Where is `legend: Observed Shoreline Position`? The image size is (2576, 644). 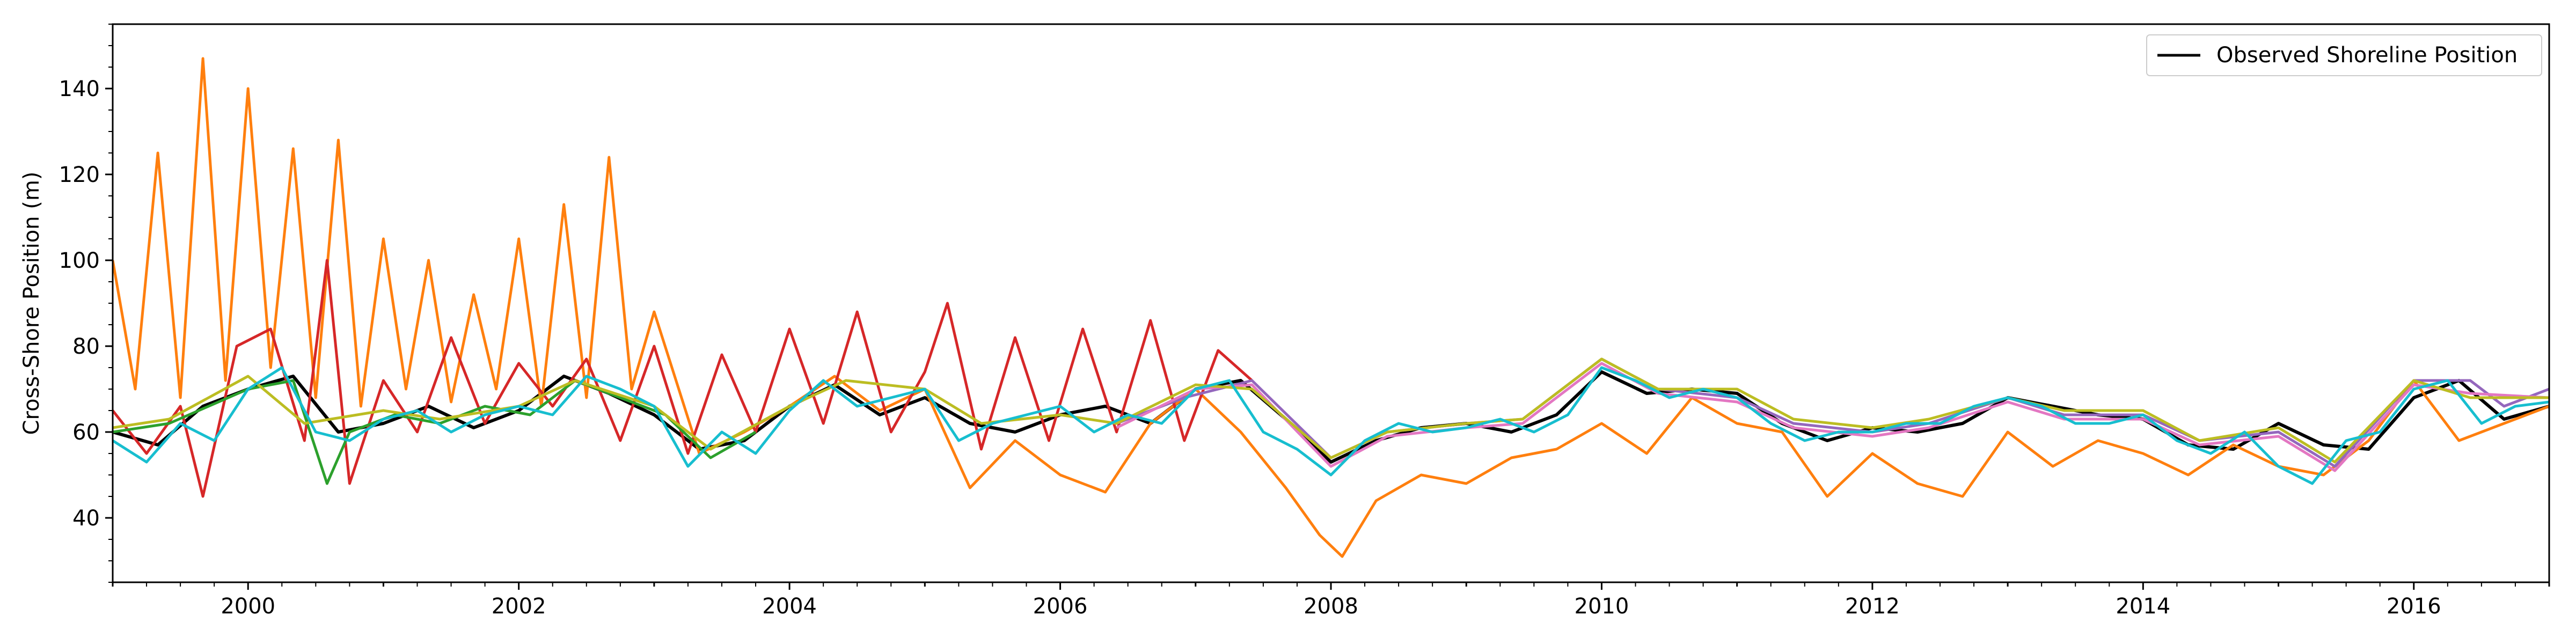 legend: Observed Shoreline Position is located at coordinates (2344, 55).